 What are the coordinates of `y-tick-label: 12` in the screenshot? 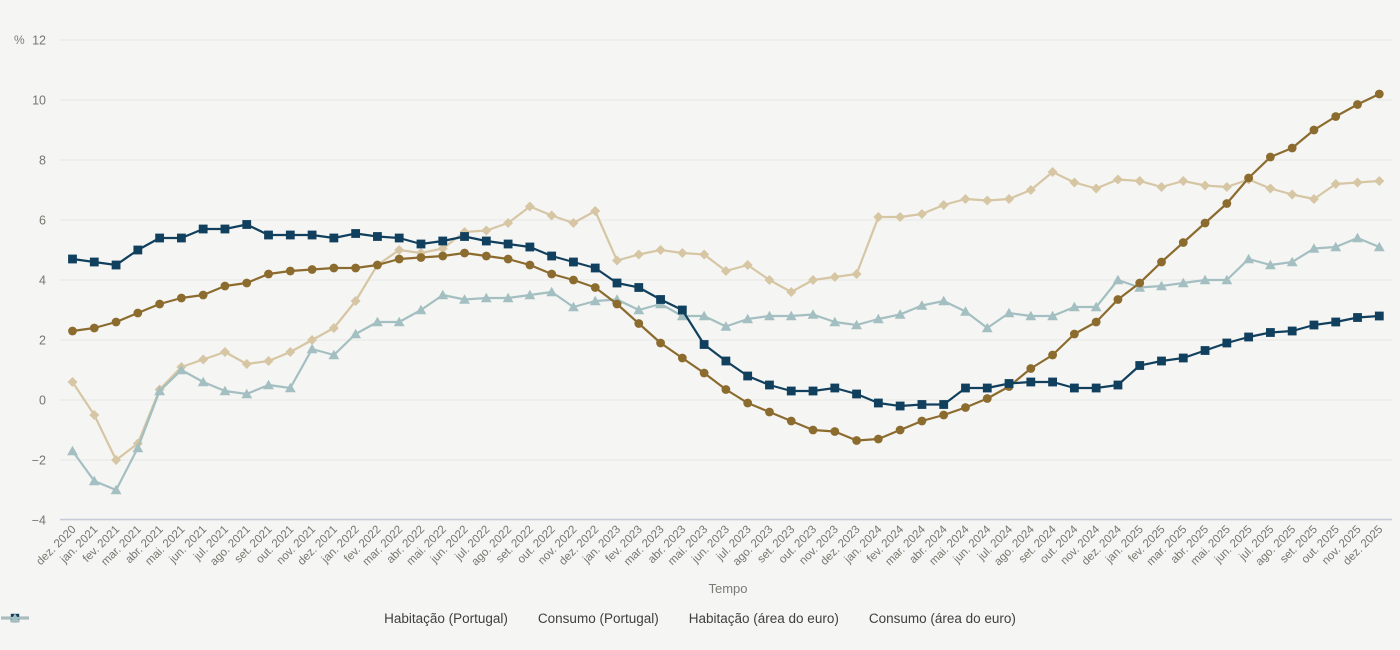 It's located at (39, 41).